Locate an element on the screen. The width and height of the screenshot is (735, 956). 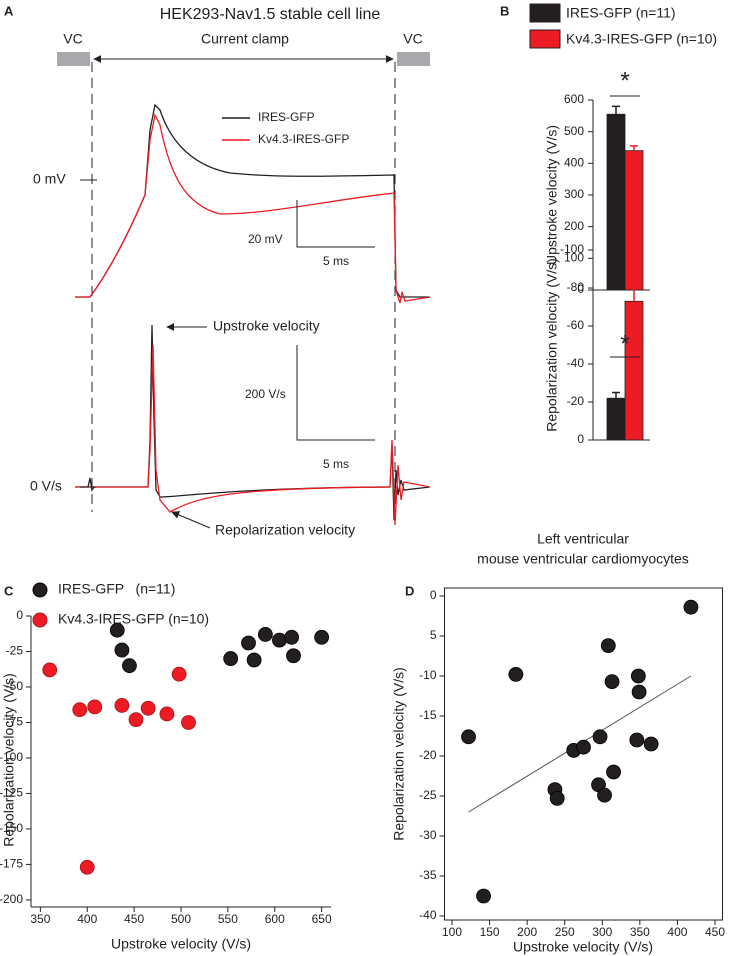
x-tick-label: 450 is located at coordinates (134, 919).